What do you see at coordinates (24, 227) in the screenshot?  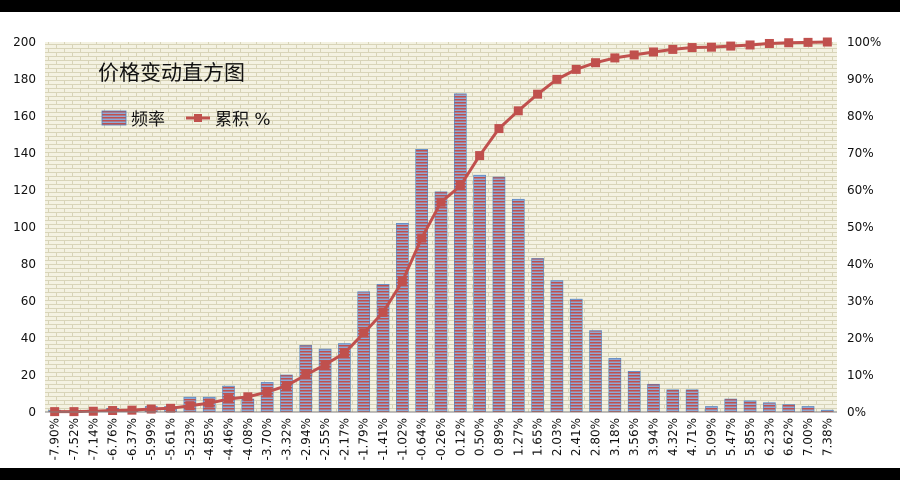 I see `y-left-tick-label: 100` at bounding box center [24, 227].